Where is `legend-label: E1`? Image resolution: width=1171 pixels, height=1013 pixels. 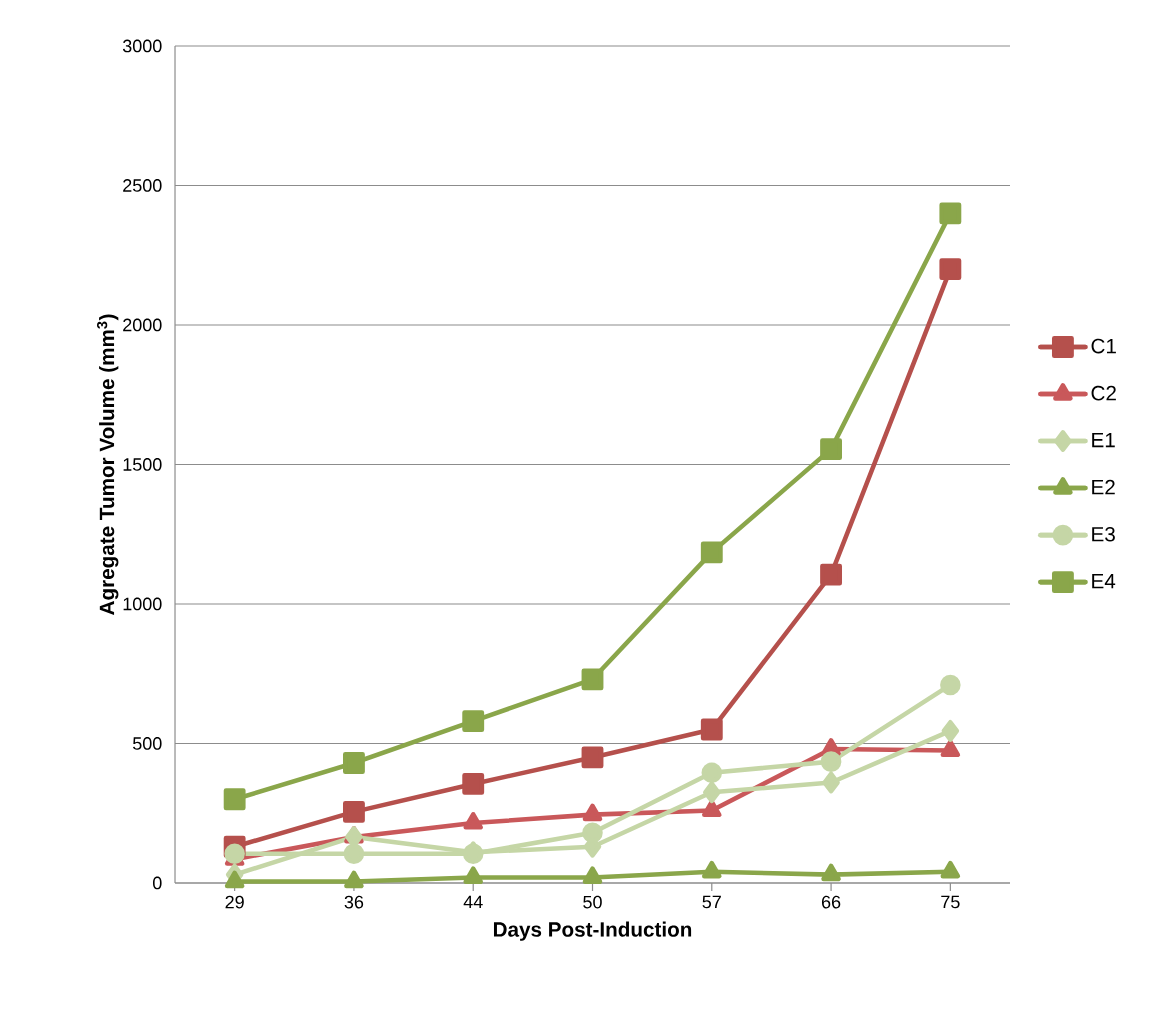 legend-label: E1 is located at coordinates (1103, 440).